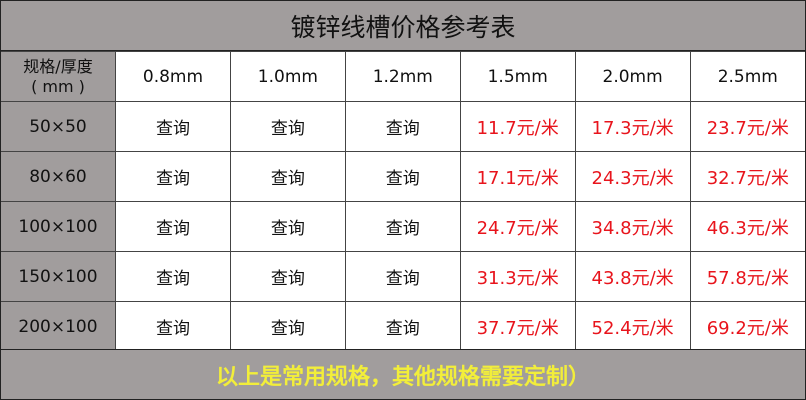 The height and width of the screenshot is (400, 806). I want to click on thickness-header: 0.8mm, so click(173, 76).